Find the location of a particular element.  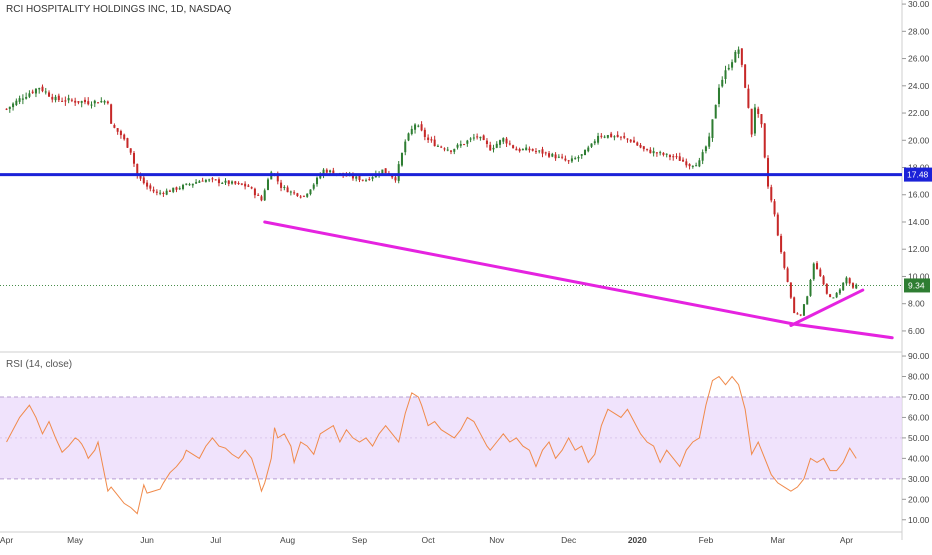

rsi-tick-label: 30.00 is located at coordinates (919, 479).